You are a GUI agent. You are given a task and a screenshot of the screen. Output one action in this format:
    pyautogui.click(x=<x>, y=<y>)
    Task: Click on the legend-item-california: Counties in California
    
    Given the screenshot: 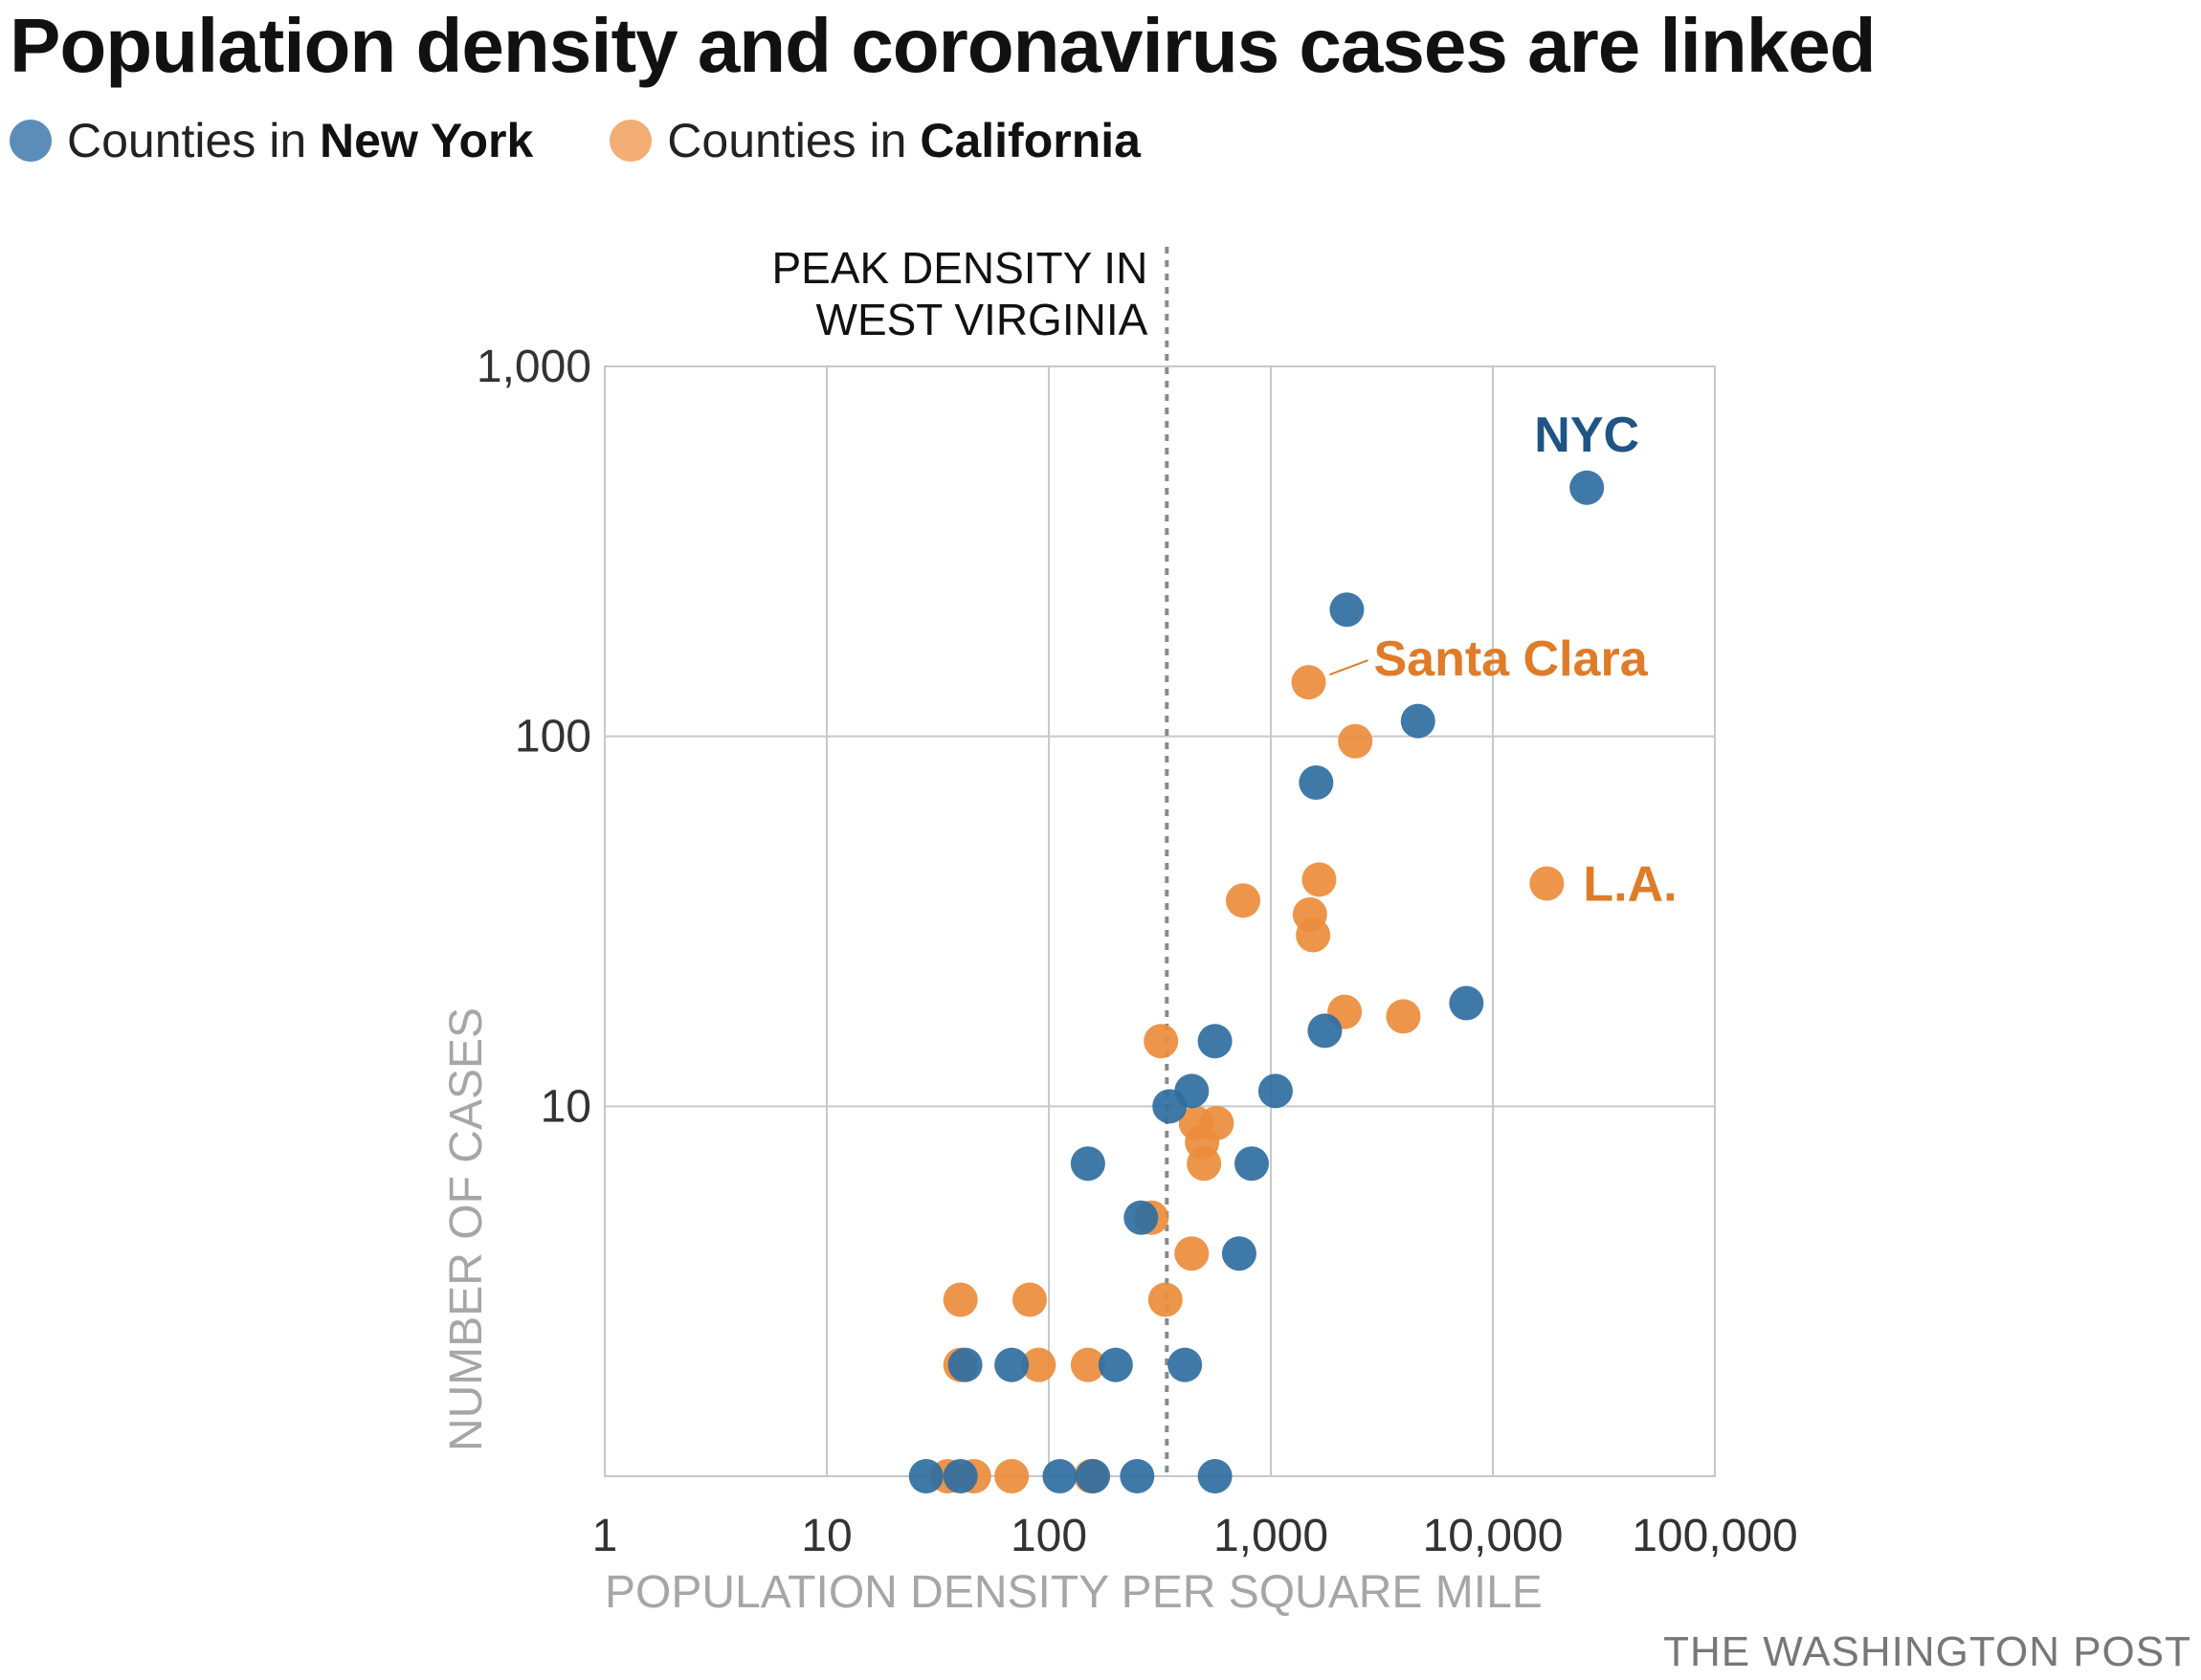 What is the action you would take?
    pyautogui.click(x=876, y=141)
    